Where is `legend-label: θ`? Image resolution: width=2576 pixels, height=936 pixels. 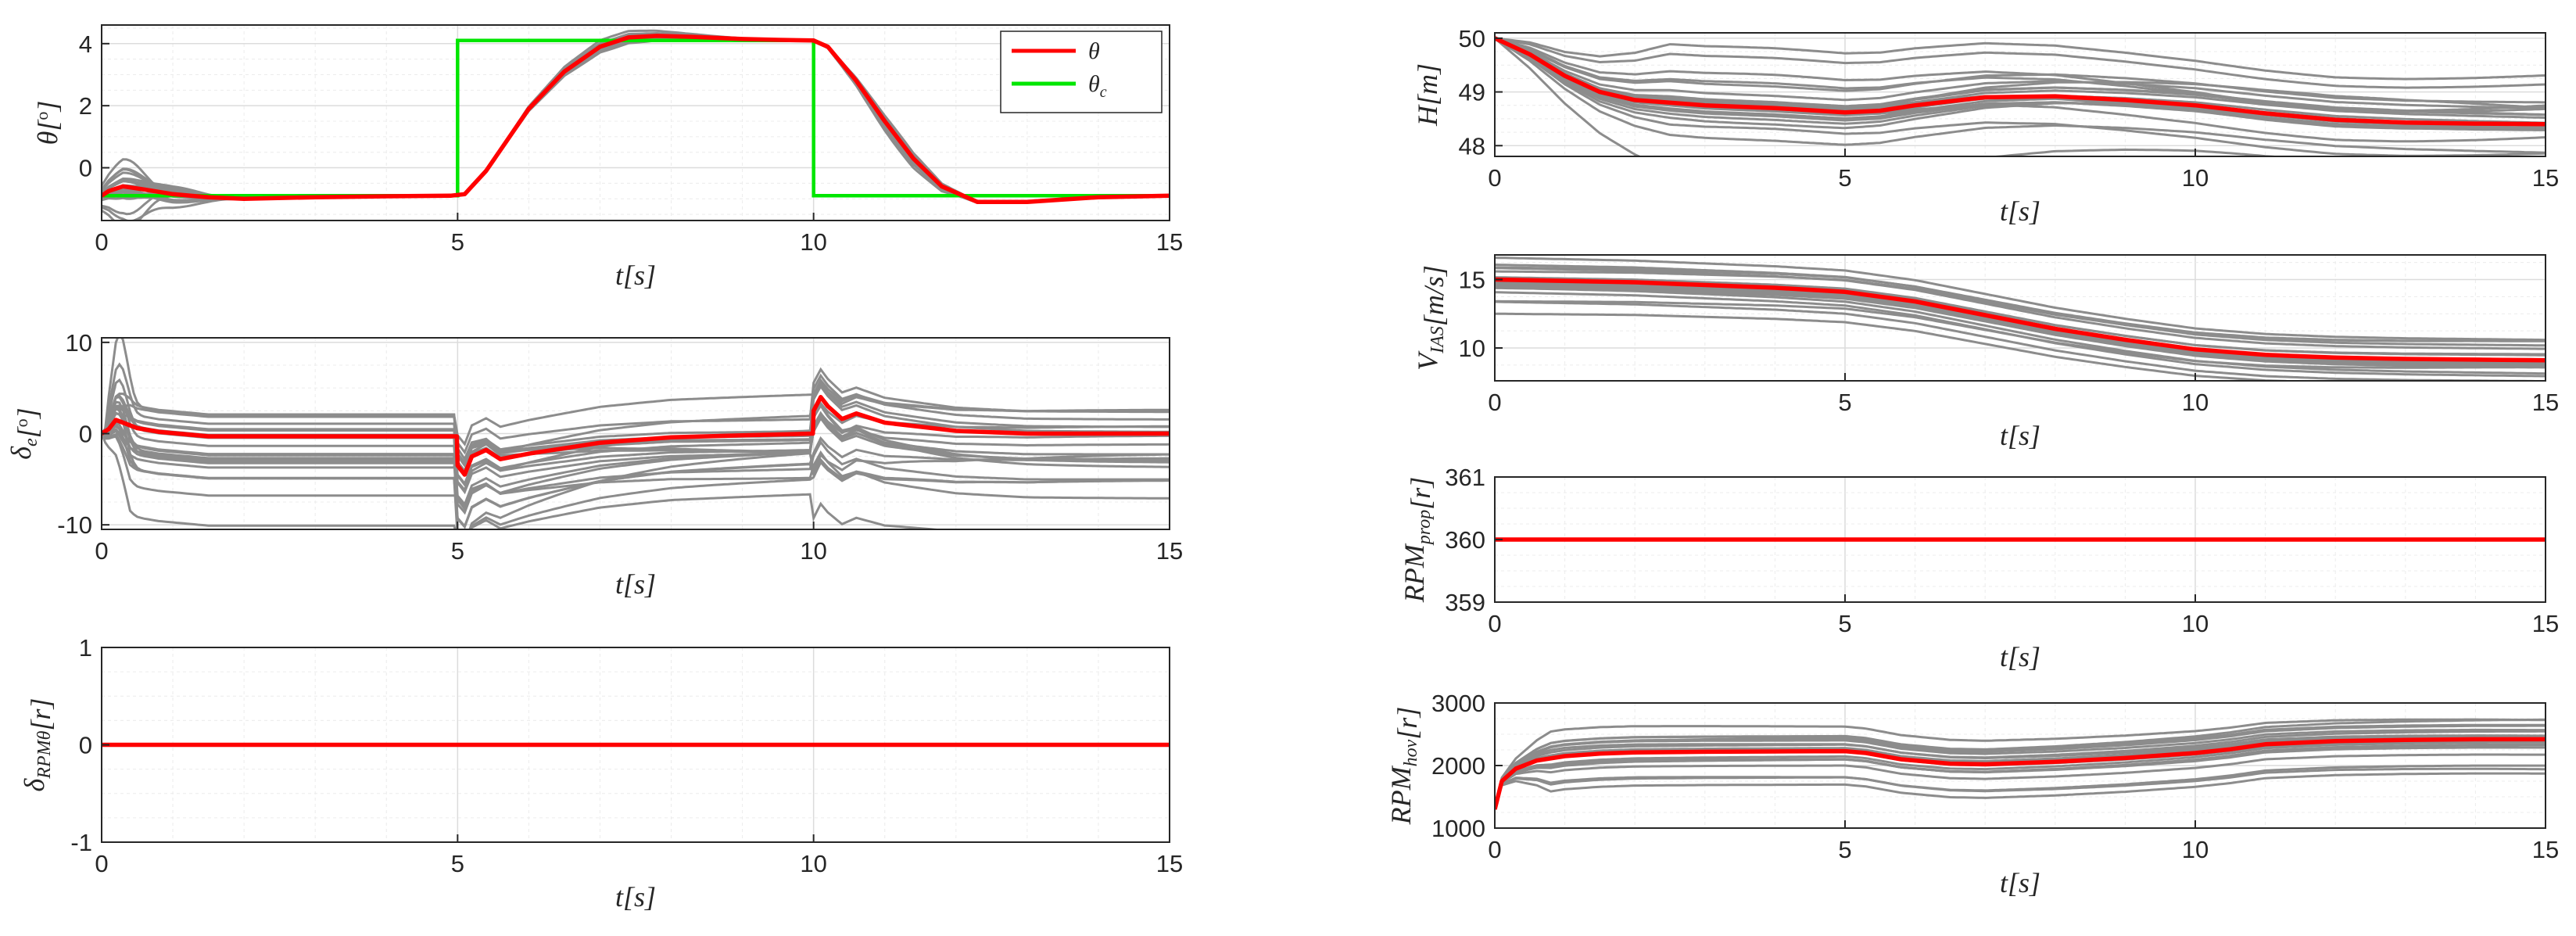 legend-label: θ is located at coordinates (1094, 51).